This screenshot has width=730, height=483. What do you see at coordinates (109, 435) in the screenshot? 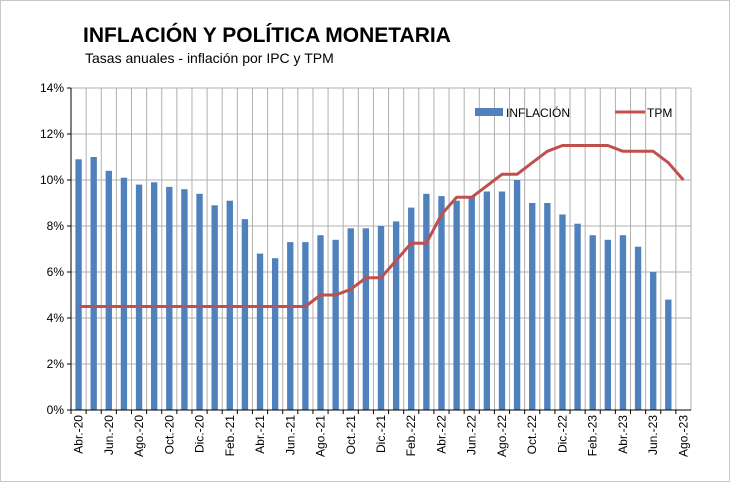
I see `x-tick-label: Jun.-20` at bounding box center [109, 435].